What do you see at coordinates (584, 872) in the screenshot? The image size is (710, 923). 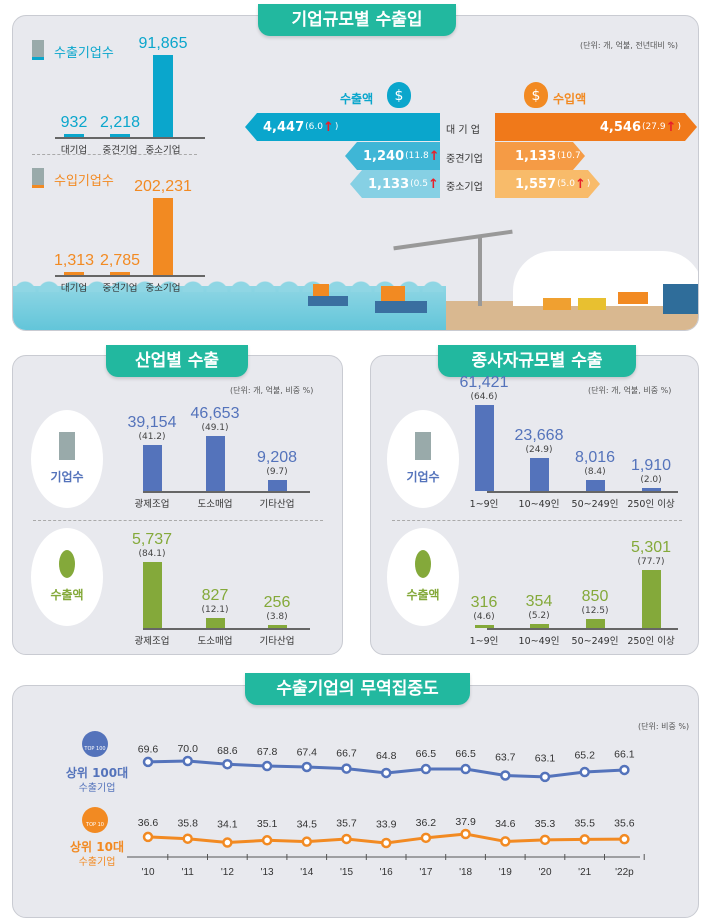 I see `x-tick-label: '21` at bounding box center [584, 872].